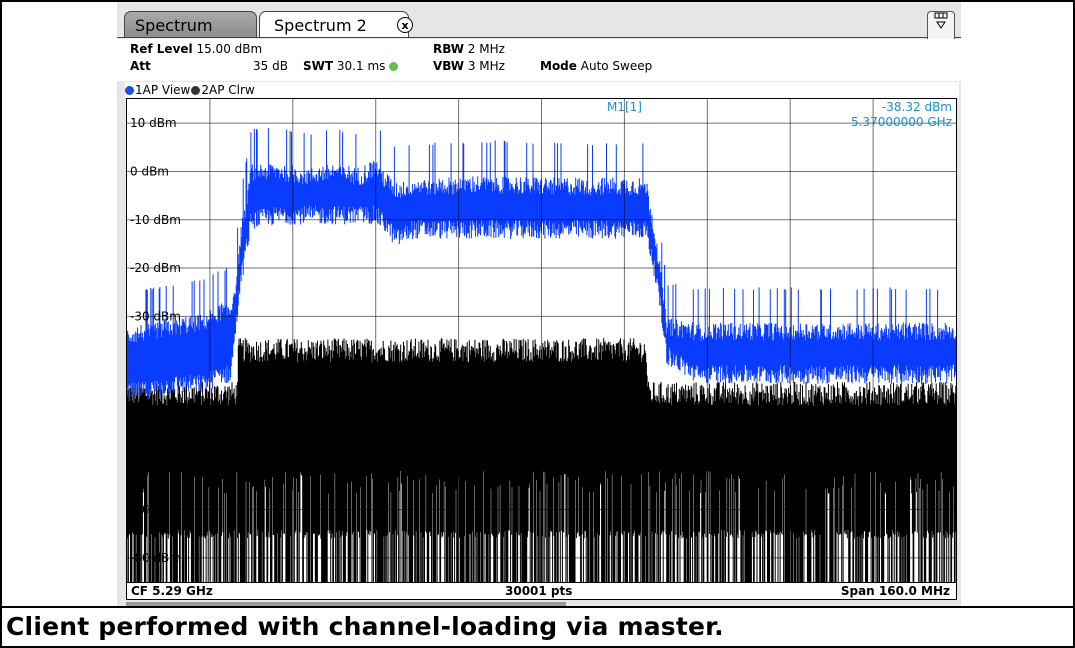 This screenshot has height=648, width=1075. Describe the element at coordinates (318, 66) in the screenshot. I see `swt-label: SWT` at that location.